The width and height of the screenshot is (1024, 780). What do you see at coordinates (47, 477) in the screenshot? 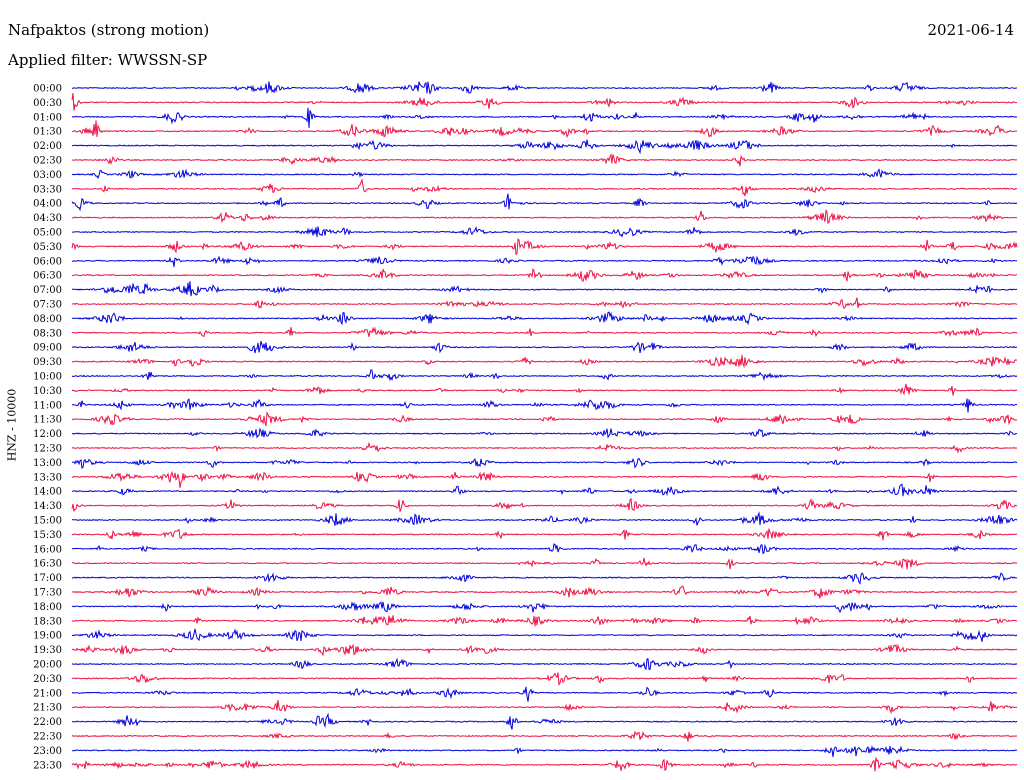
I see `row-tick-label: 13:30` at bounding box center [47, 477].